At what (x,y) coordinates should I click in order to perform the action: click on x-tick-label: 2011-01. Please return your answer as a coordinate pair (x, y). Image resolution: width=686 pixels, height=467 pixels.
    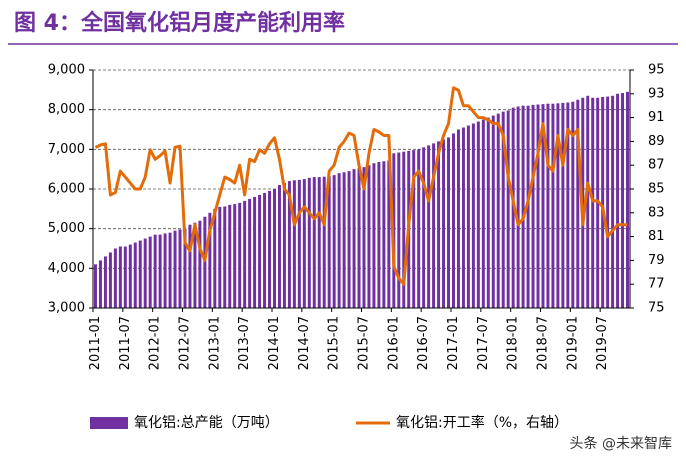
    Looking at the image, I should click on (95, 343).